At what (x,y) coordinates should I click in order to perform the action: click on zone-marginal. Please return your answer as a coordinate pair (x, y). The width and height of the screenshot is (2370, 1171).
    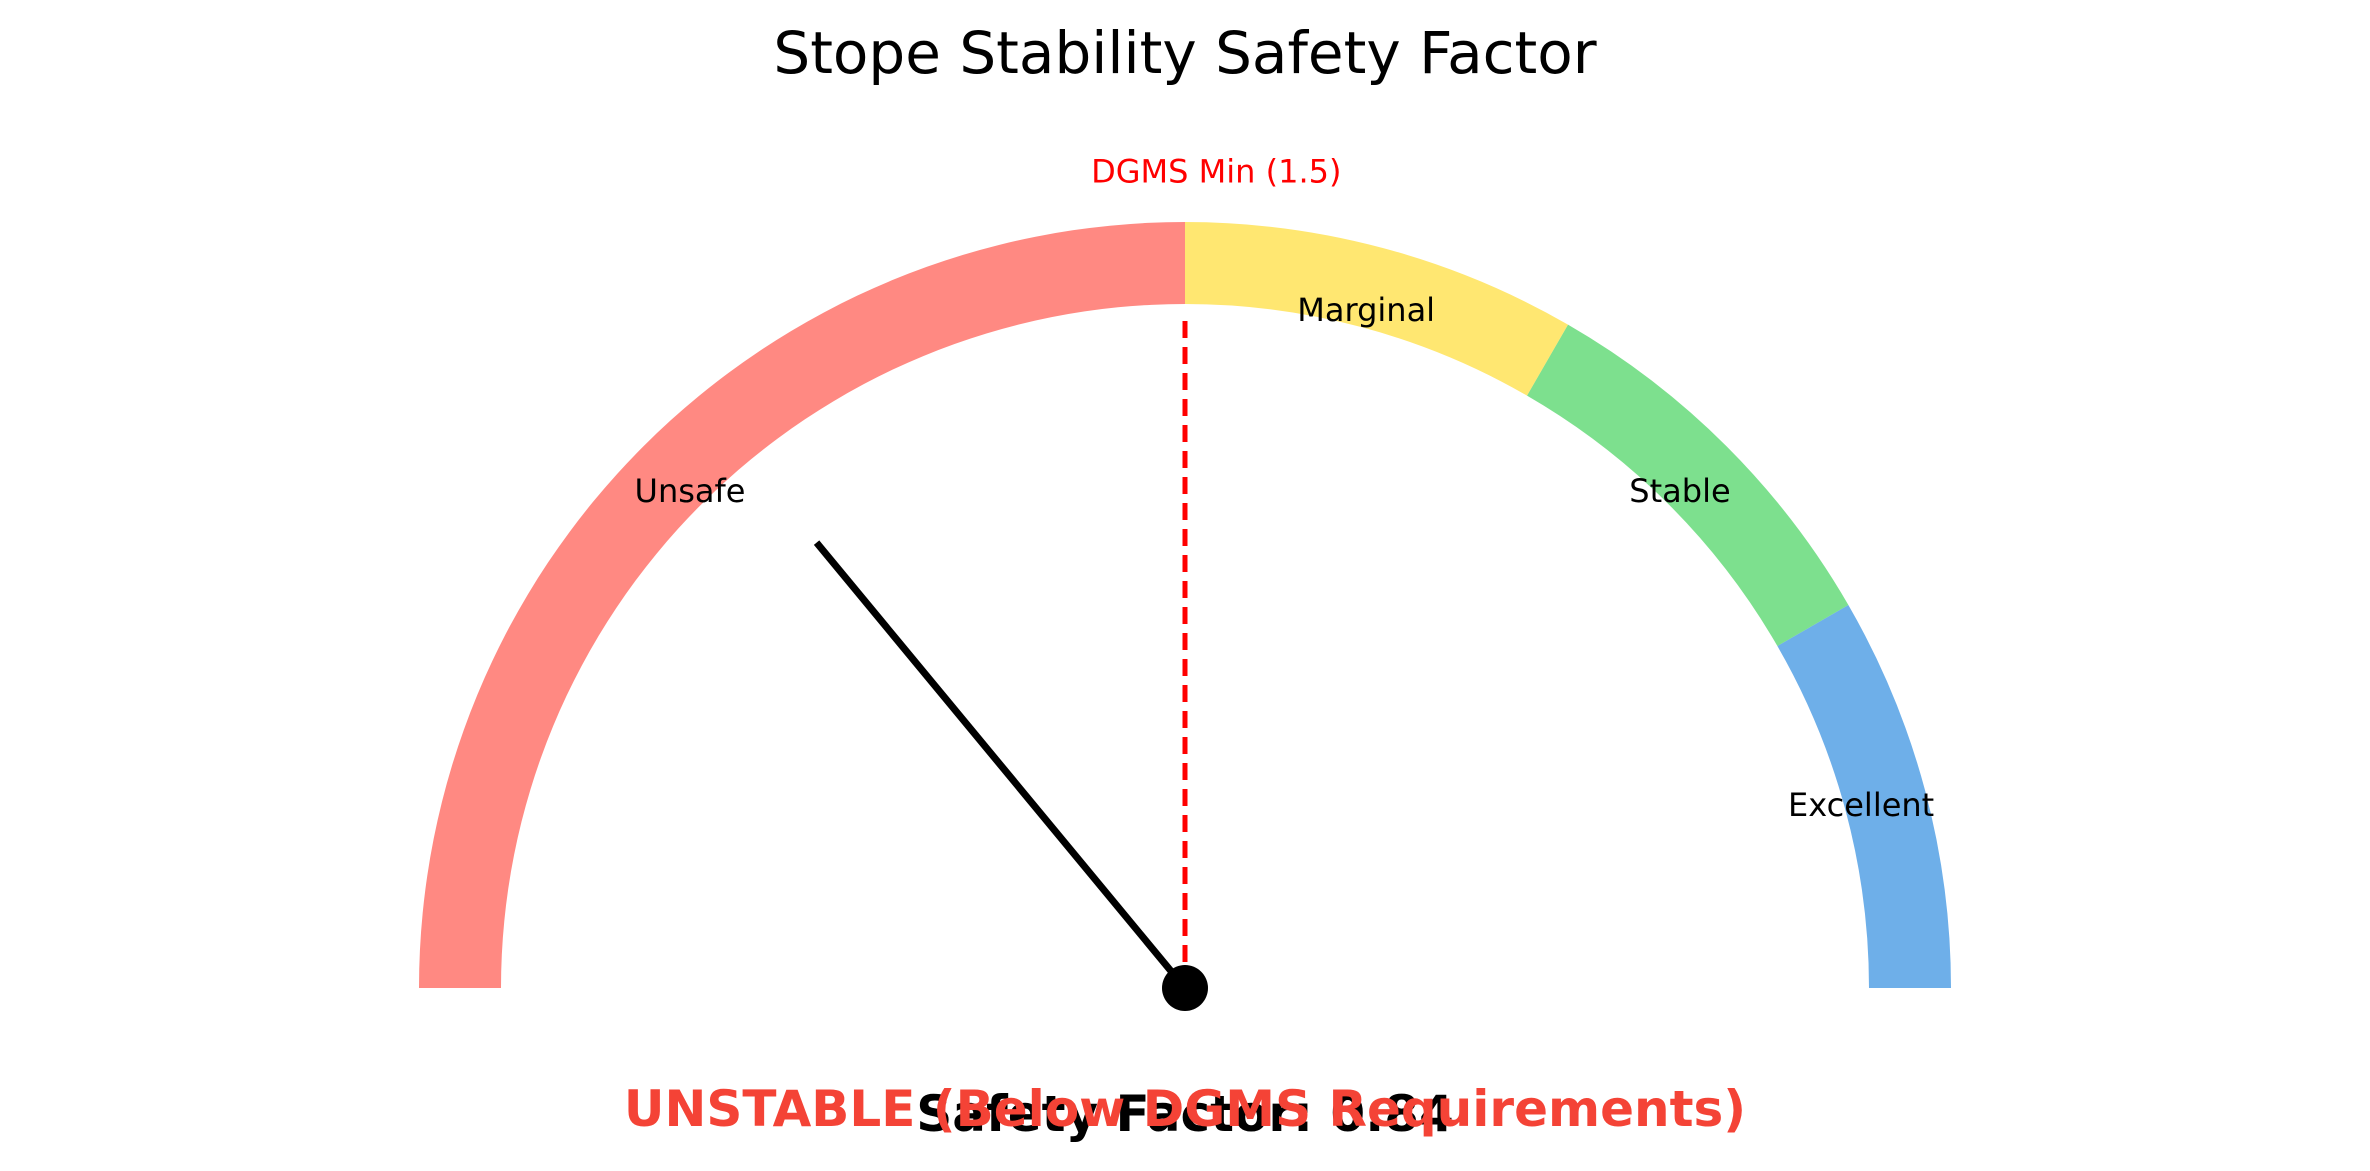
    Looking at the image, I should click on (1376, 309).